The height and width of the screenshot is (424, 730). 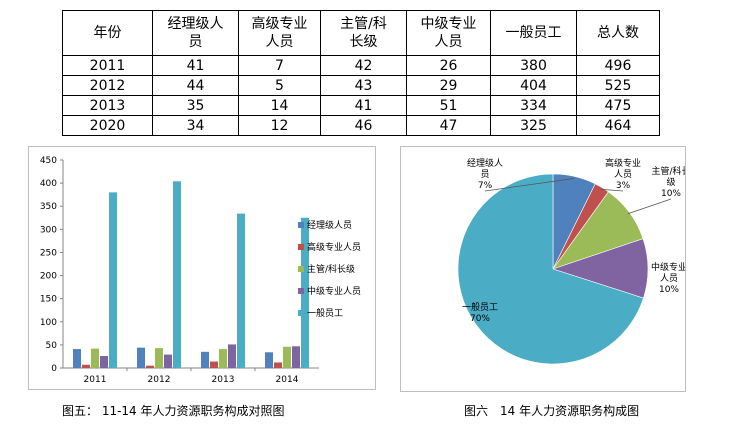 I want to click on table-cell: 14, so click(x=279, y=105).